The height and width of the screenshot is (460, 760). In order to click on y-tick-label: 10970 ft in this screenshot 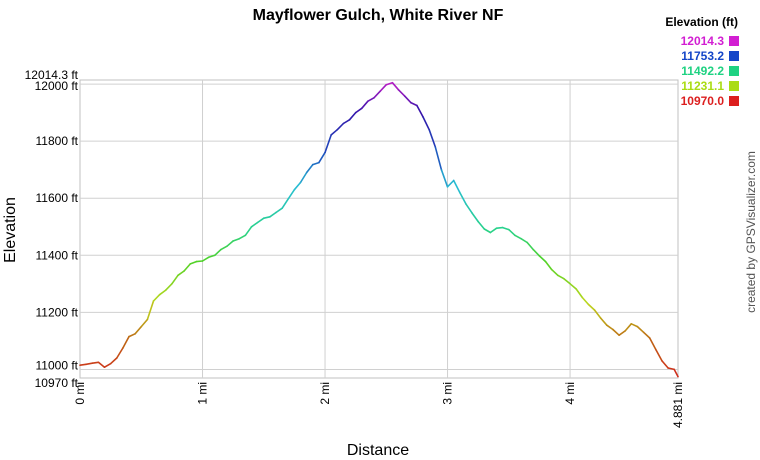, I will do `click(57, 383)`.